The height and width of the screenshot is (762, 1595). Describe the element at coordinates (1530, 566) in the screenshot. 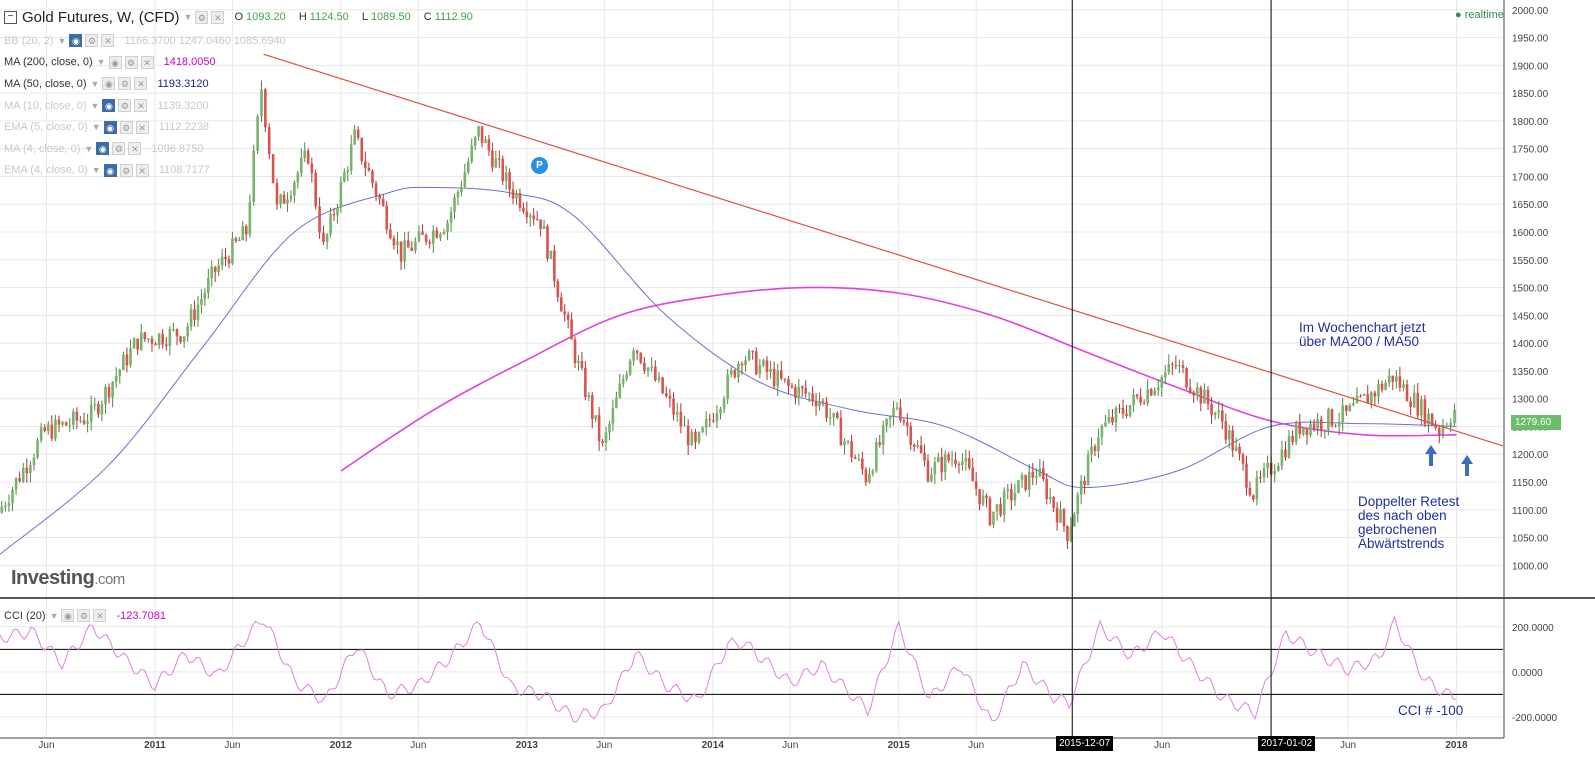

I see `y-tick-label: 1000.00` at that location.